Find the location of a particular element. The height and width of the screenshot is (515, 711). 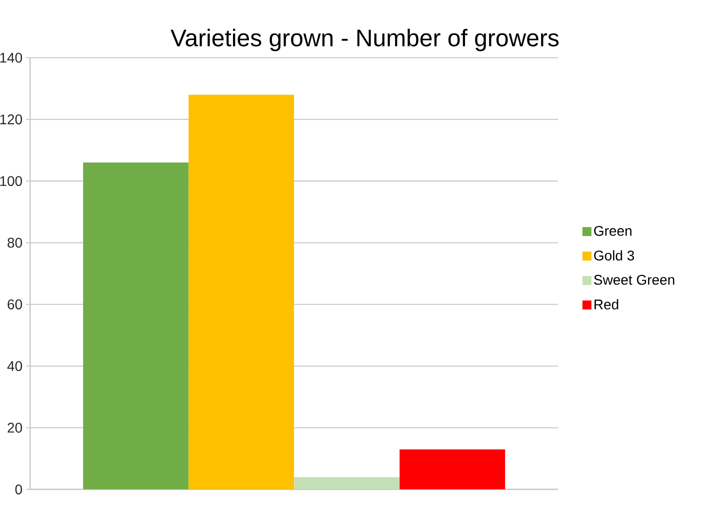

y-tick-label: 20 is located at coordinates (15, 427).